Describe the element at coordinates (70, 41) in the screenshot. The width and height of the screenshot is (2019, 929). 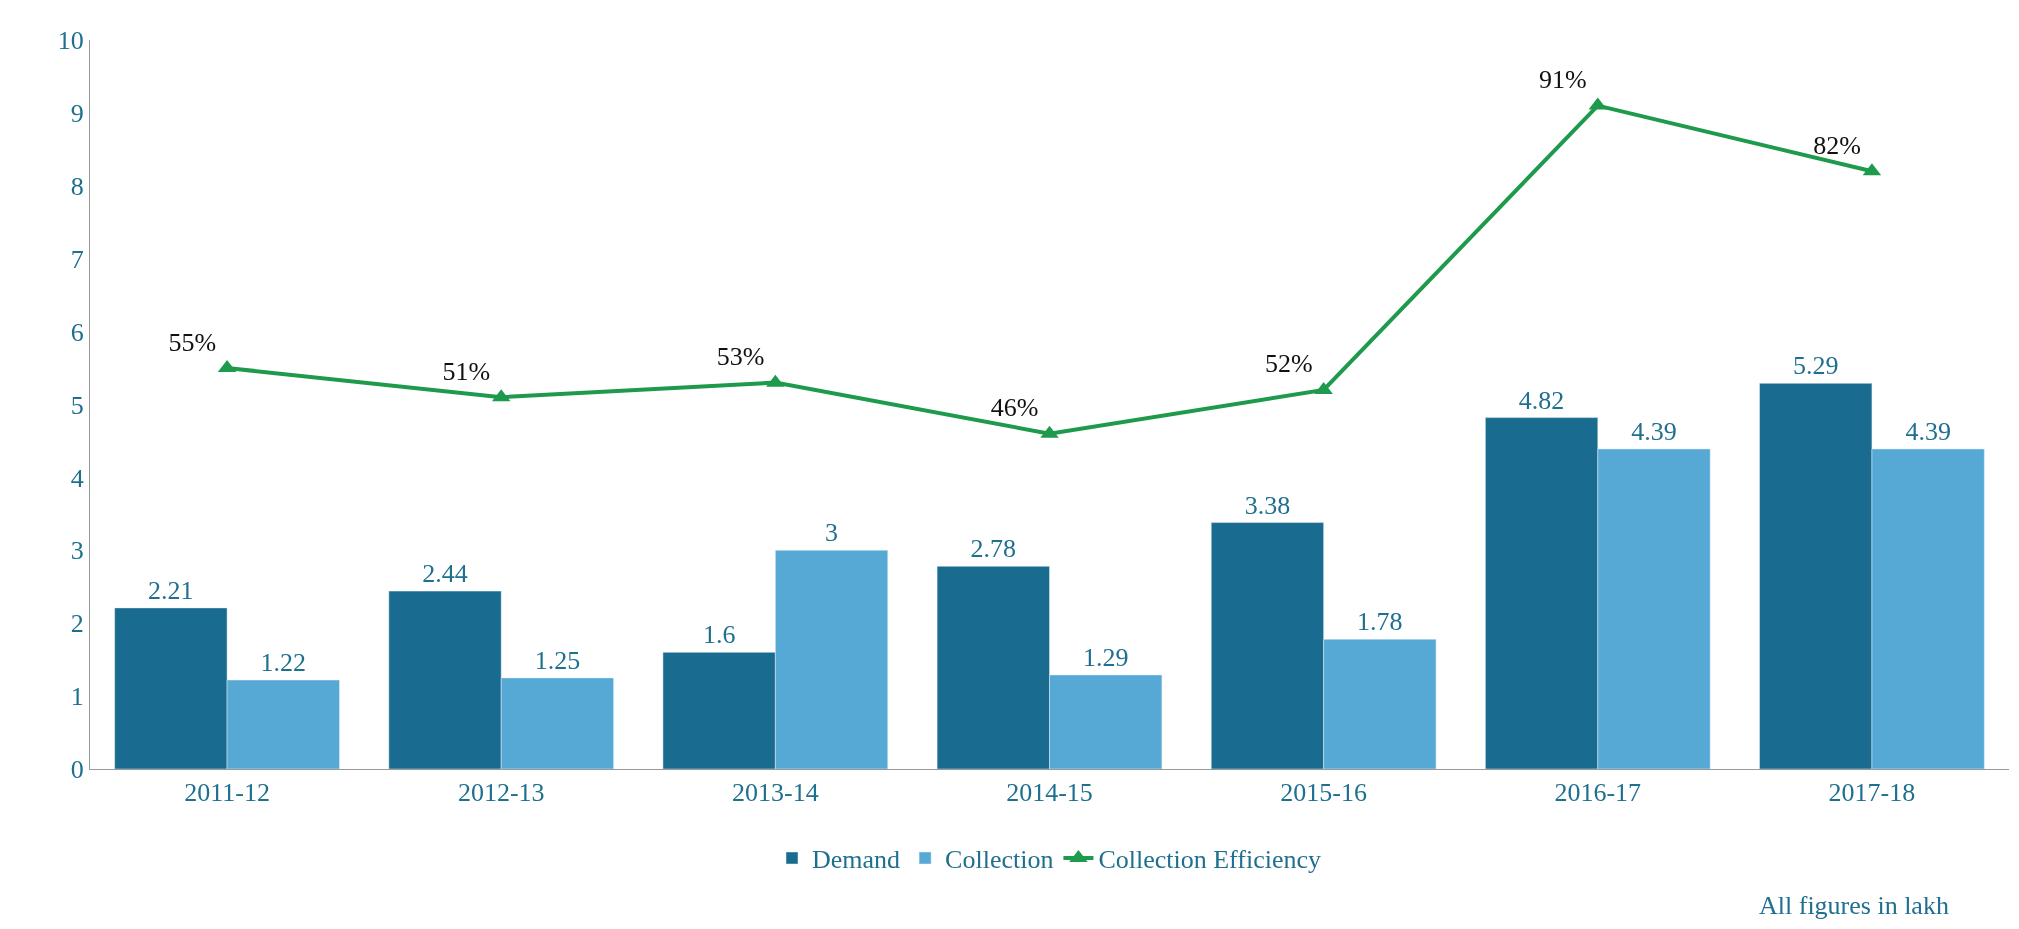
I see `y-tick-label: 10` at that location.